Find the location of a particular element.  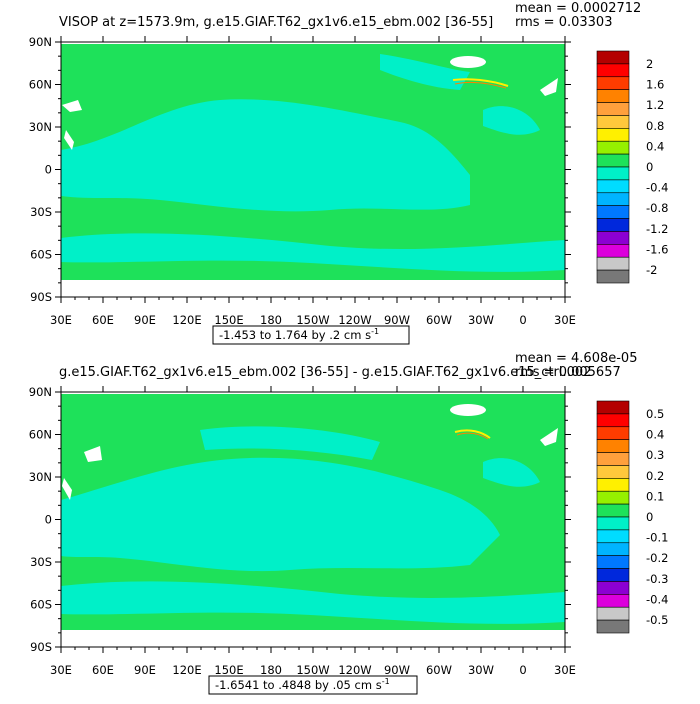

colorbar-label: -0.1 is located at coordinates (657, 538).